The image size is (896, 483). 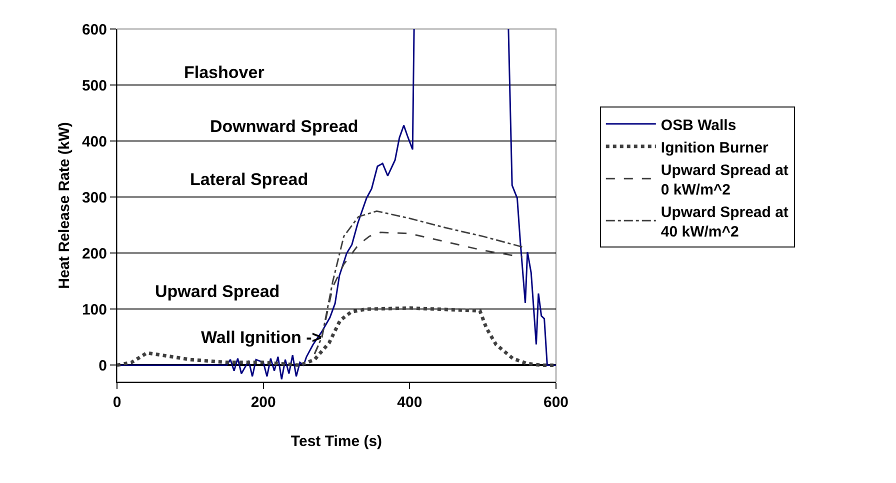 What do you see at coordinates (117, 402) in the screenshot?
I see `x-tick-label: 0` at bounding box center [117, 402].